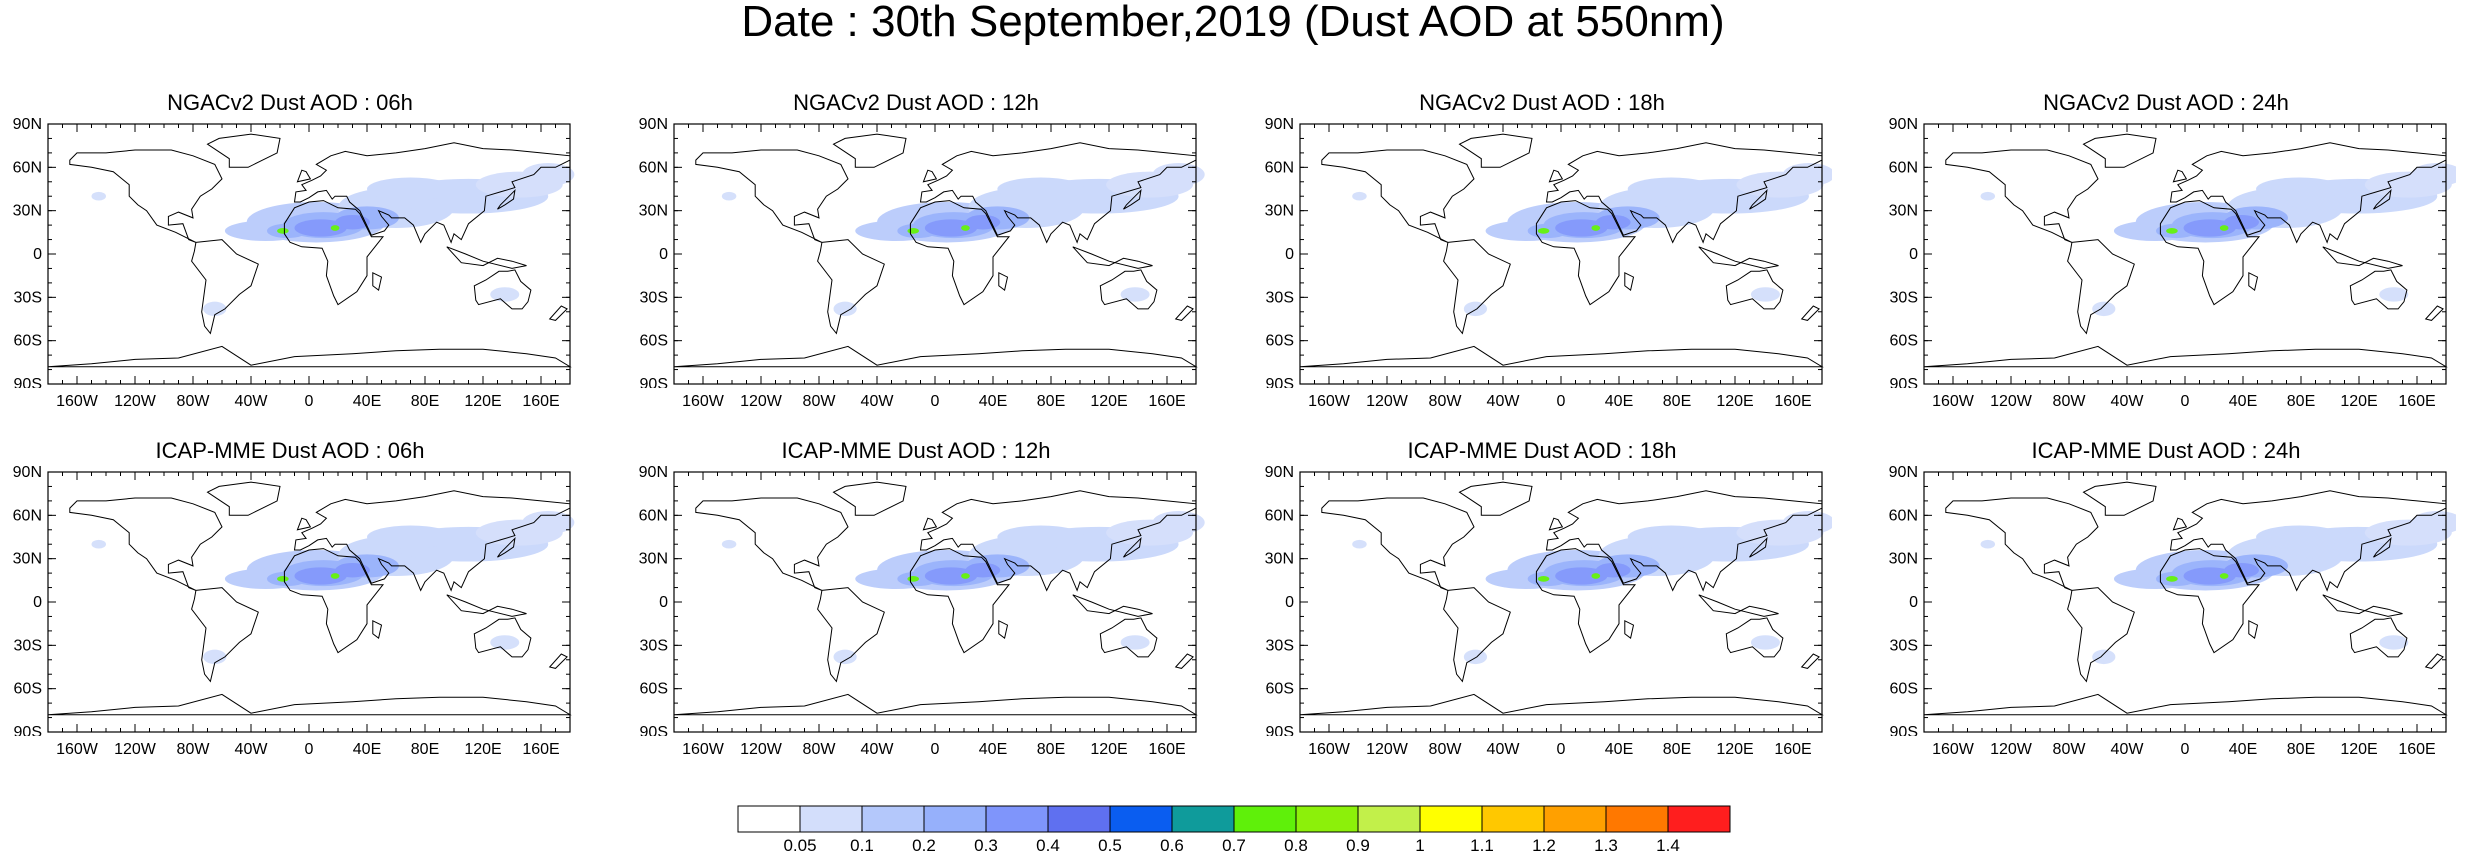 The image size is (2466, 855). I want to click on lat-tick-label: 60S, so click(1904, 341).